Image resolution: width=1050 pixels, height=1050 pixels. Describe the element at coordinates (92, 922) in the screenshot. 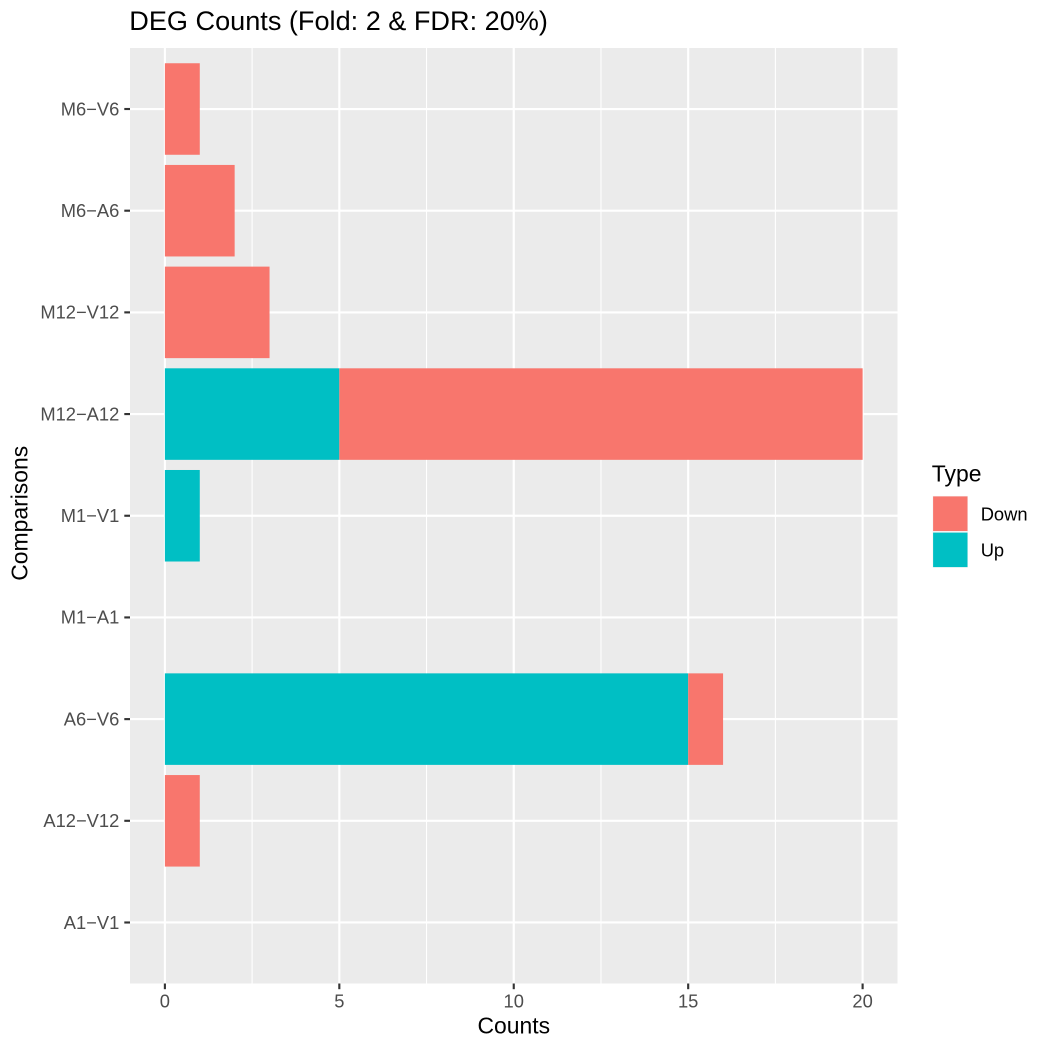

I see `svg-text: A1−V1` at that location.